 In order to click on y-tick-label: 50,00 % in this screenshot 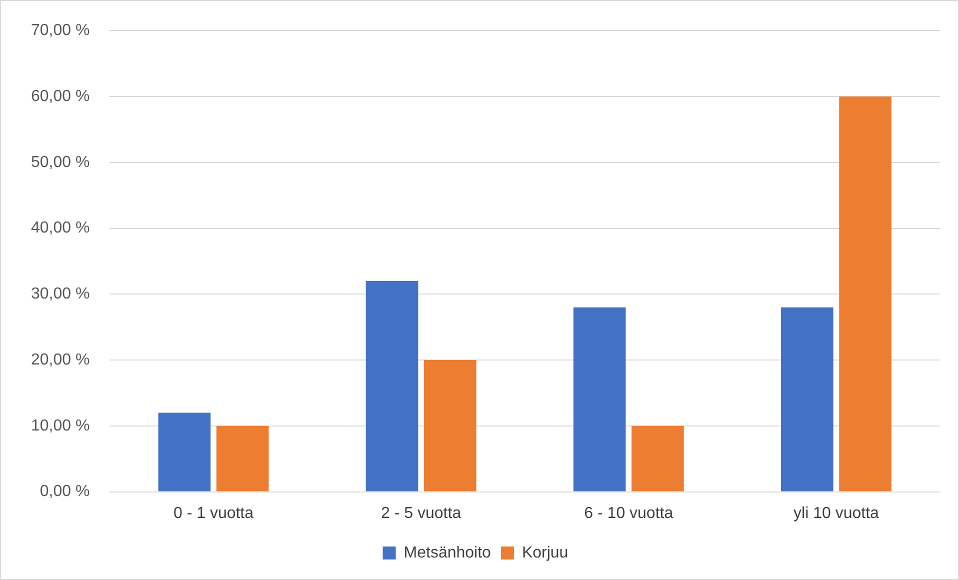, I will do `click(60, 162)`.